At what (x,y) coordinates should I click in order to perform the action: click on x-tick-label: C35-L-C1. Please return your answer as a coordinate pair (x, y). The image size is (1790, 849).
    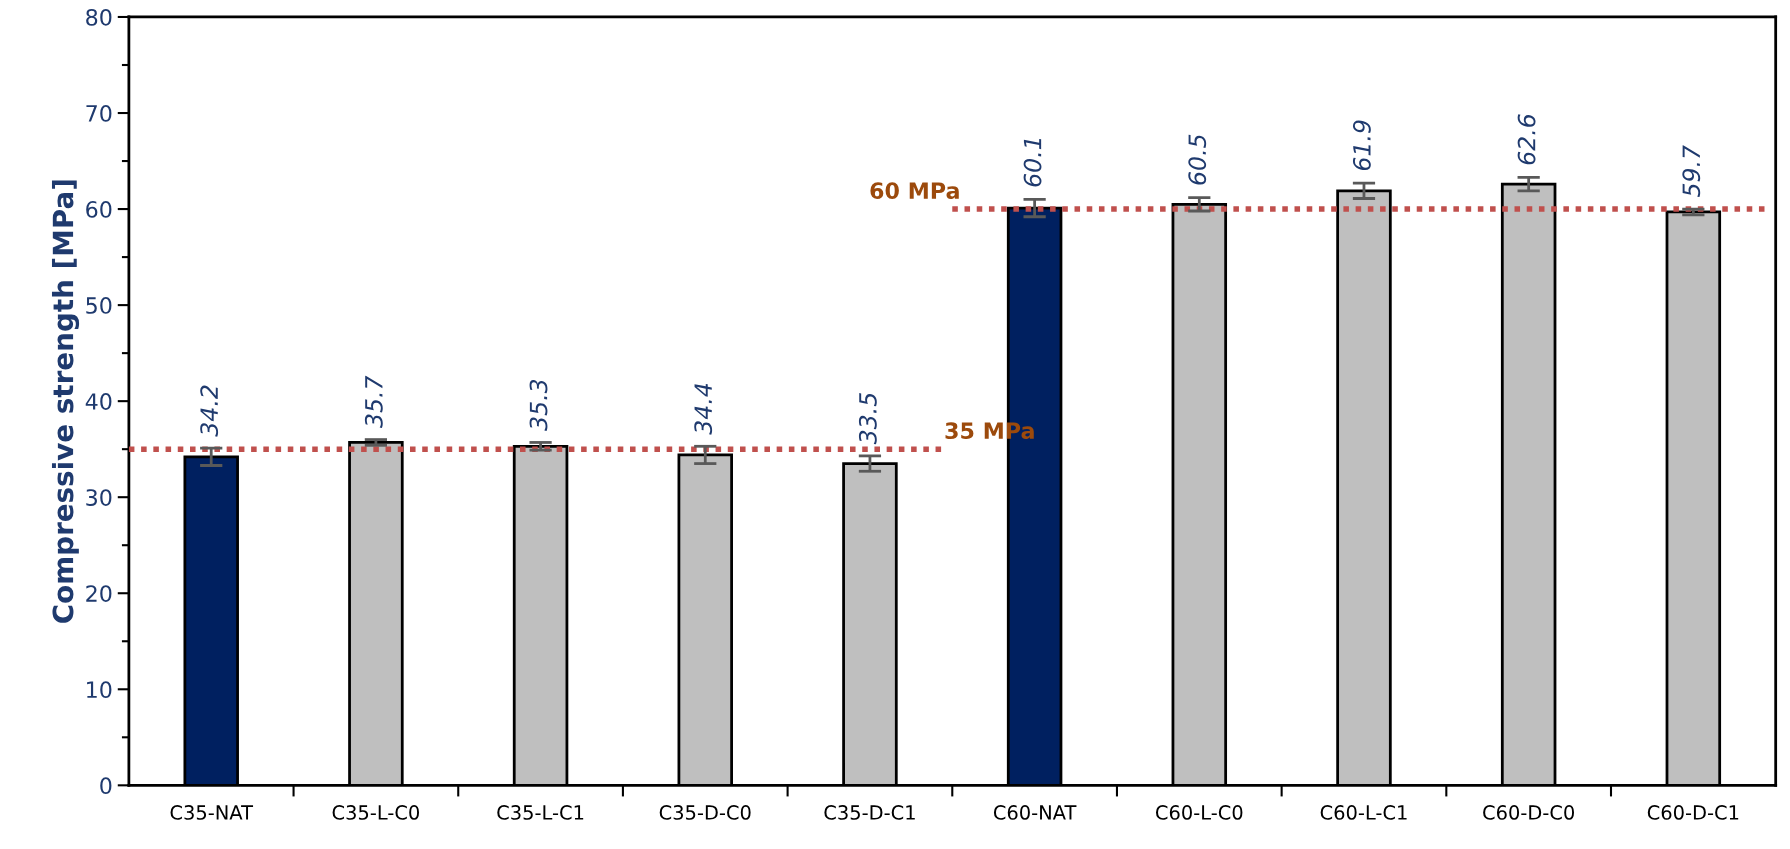
    Looking at the image, I should click on (540, 812).